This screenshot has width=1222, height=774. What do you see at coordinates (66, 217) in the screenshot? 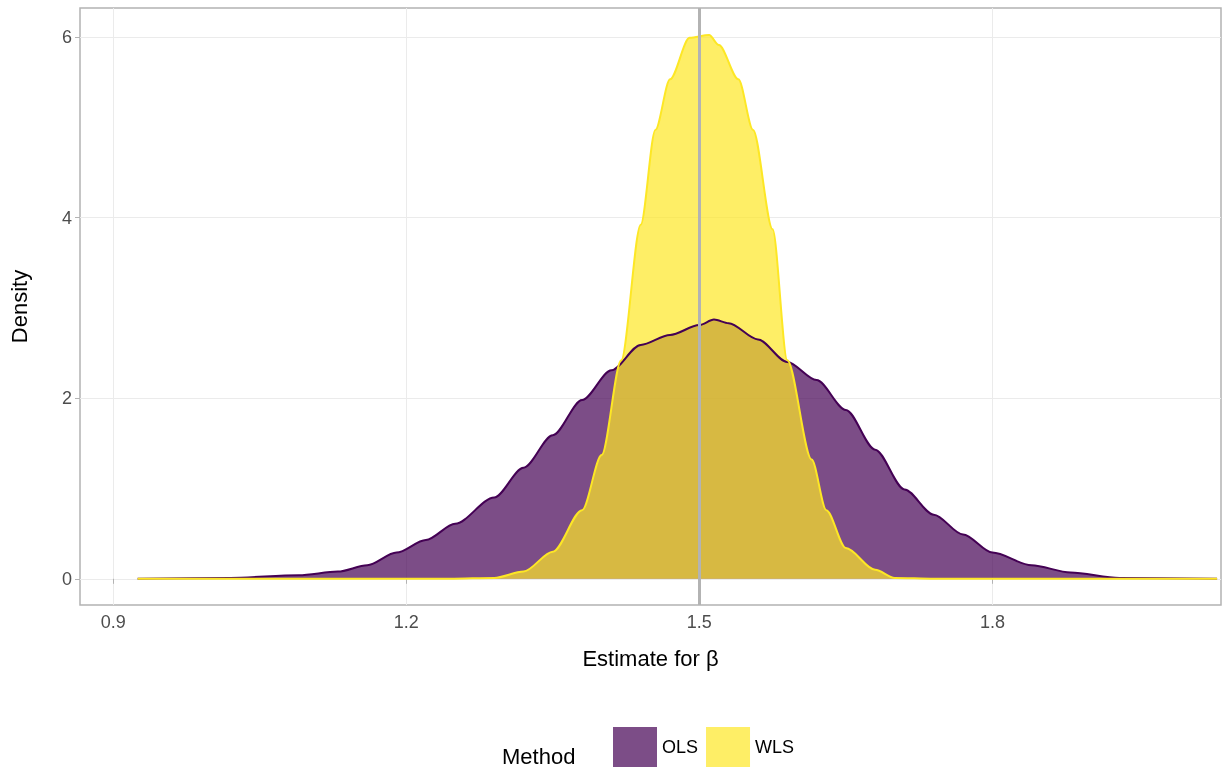
I see `y-tick-label: 4` at bounding box center [66, 217].